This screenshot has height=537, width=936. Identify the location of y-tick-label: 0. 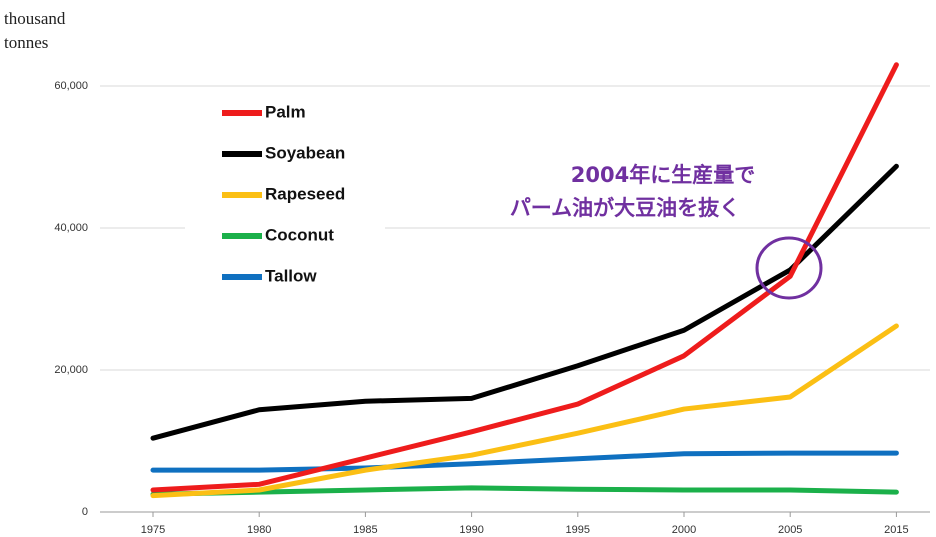
(85, 512).